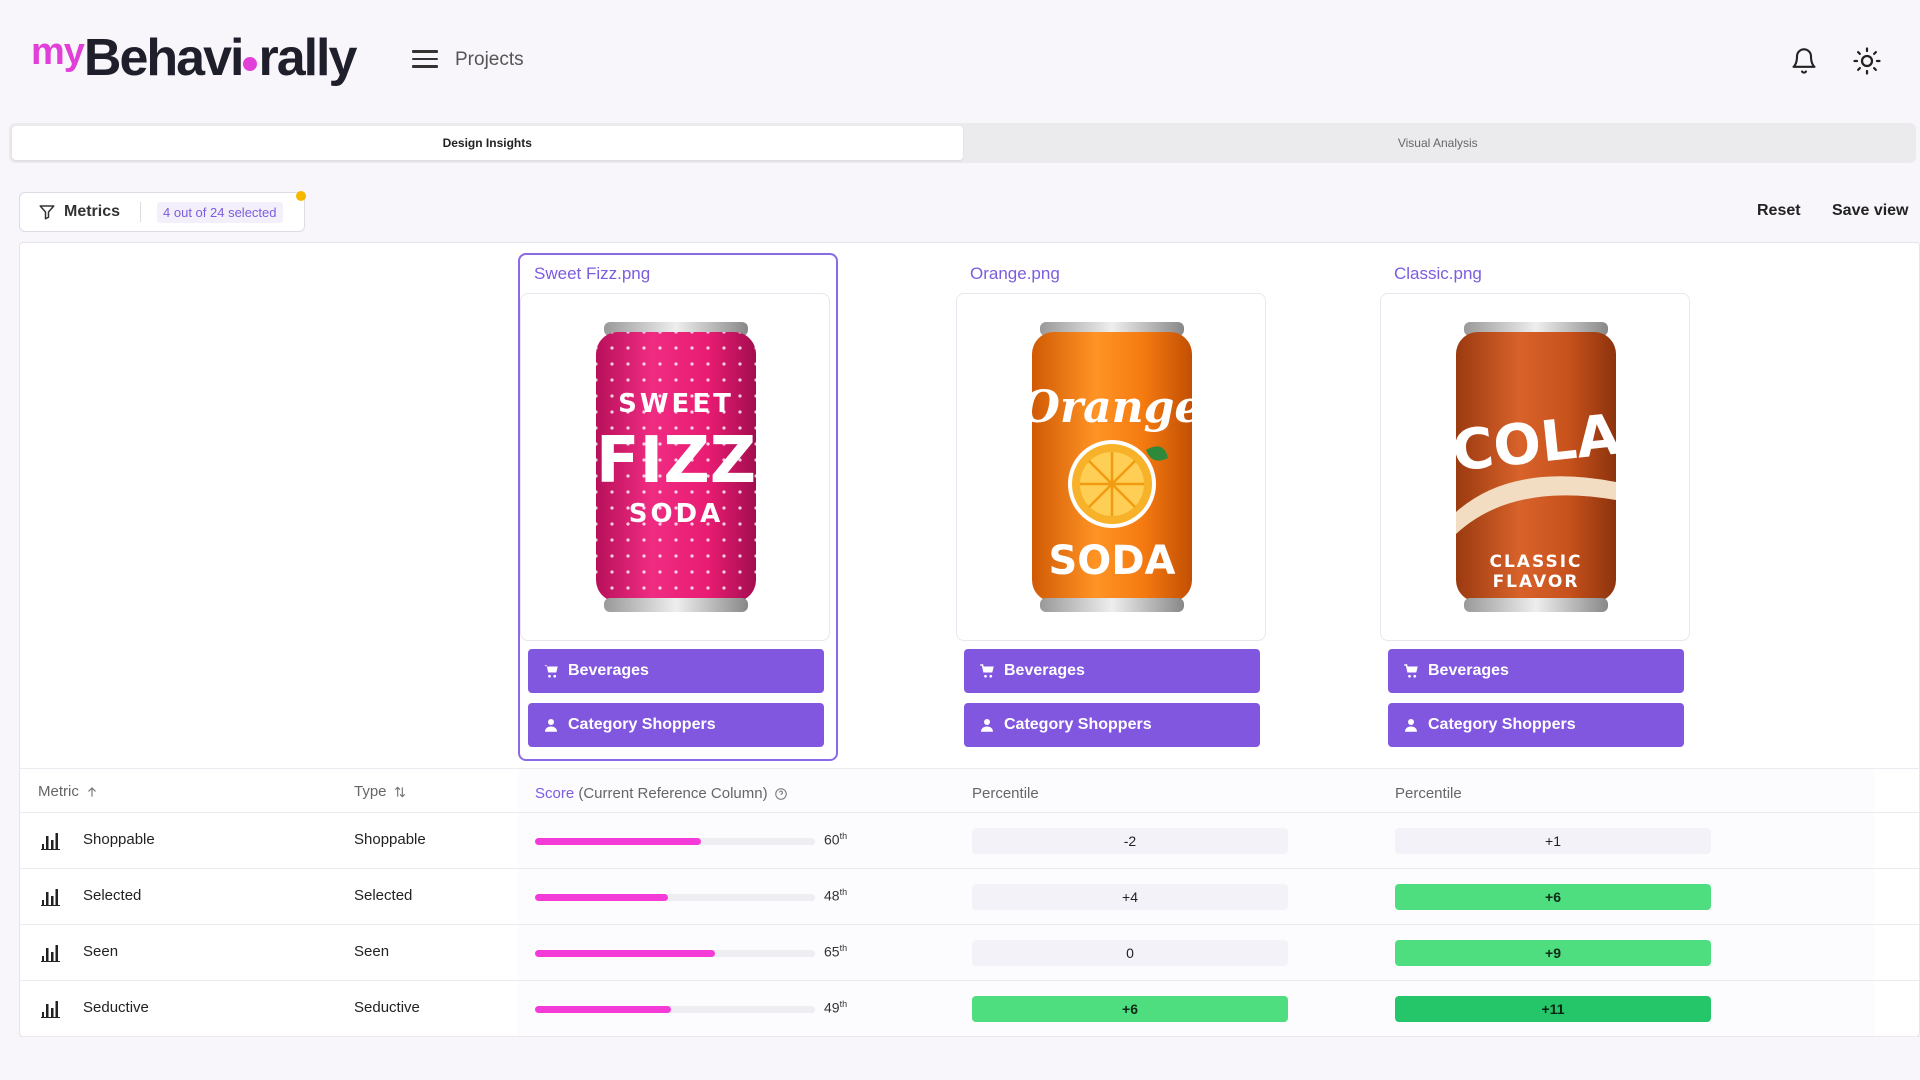 The width and height of the screenshot is (1920, 1080). What do you see at coordinates (969, 897) in the screenshot?
I see `table-row: Selected Selected 48th +4 +6` at bounding box center [969, 897].